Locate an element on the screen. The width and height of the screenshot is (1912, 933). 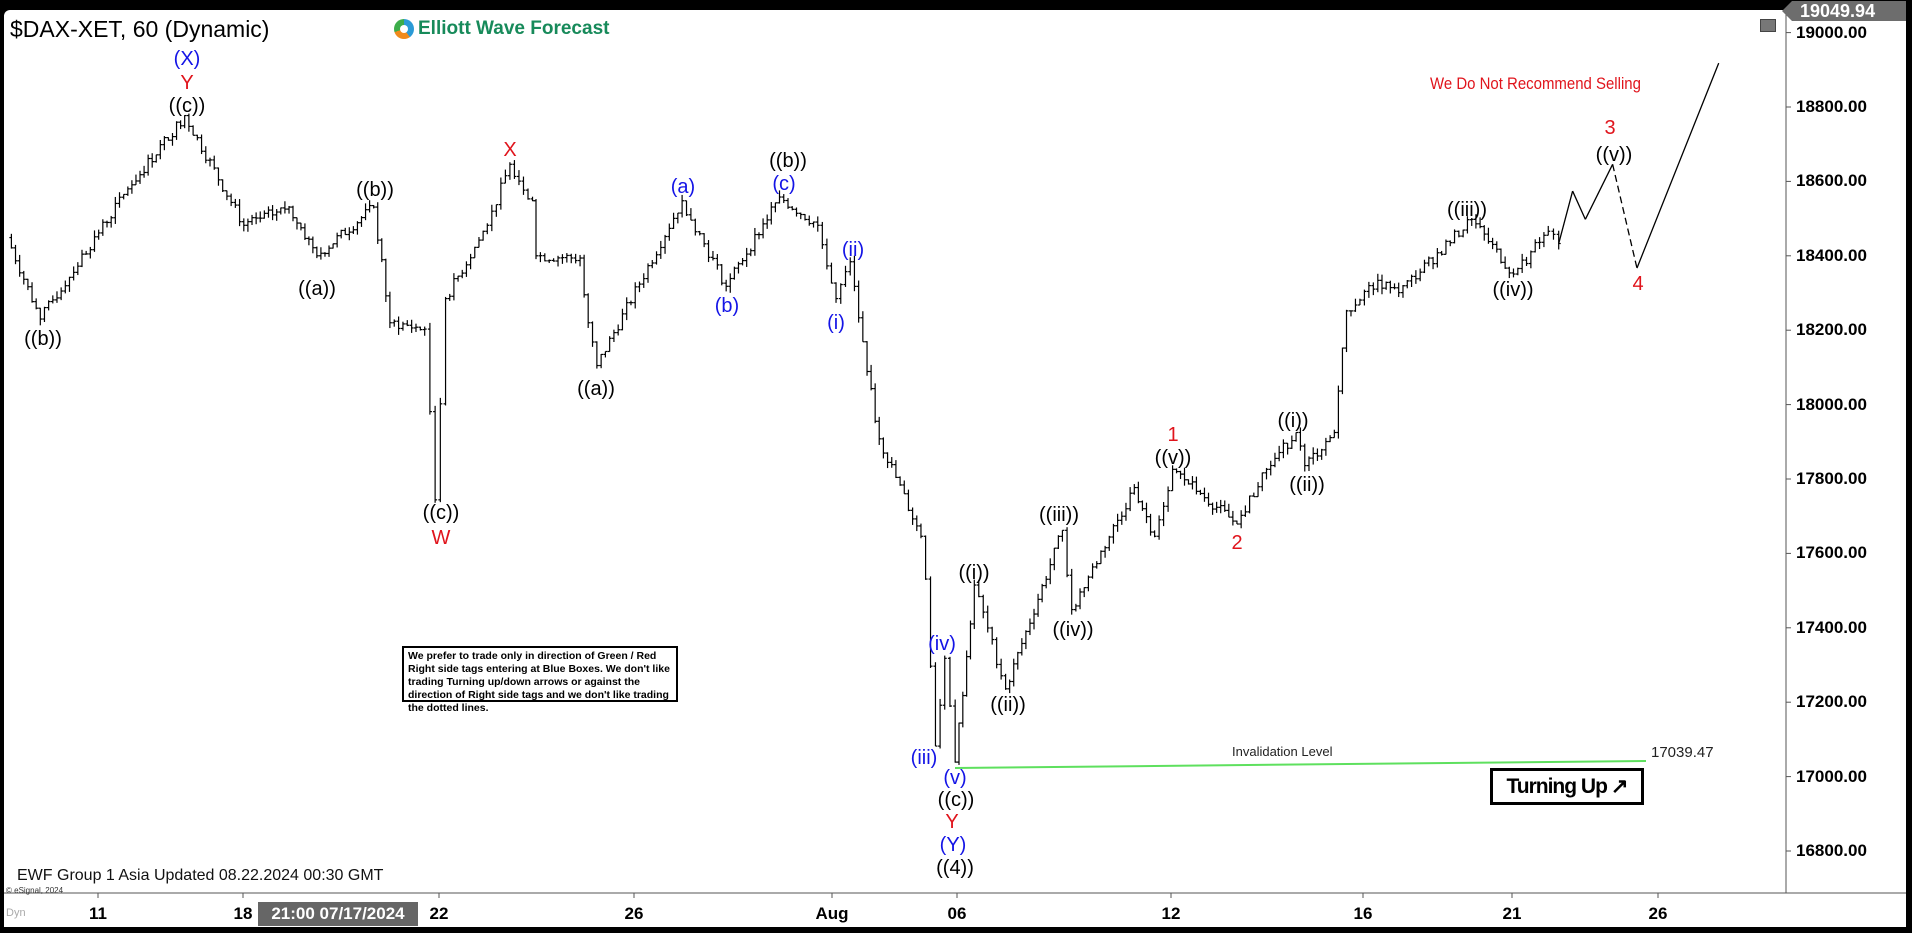
arrow-up-right-icon: ↗ is located at coordinates (1619, 786).